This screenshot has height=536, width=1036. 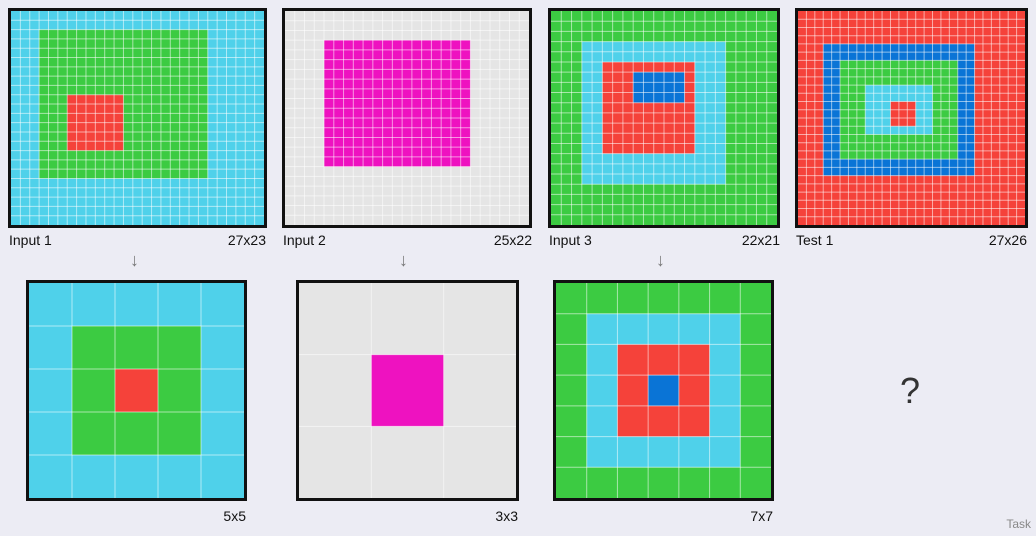 I want to click on test-1-red-region, so click(x=903, y=114).